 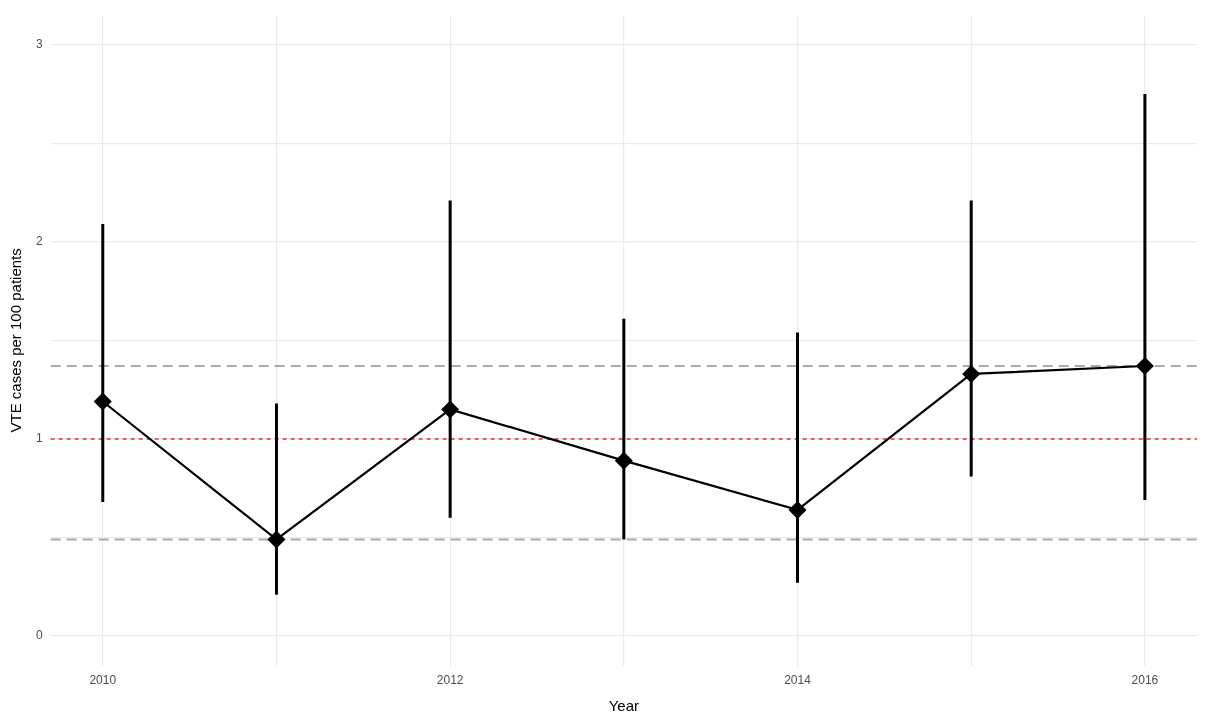 What do you see at coordinates (39, 44) in the screenshot?
I see `y-tick-label: 3` at bounding box center [39, 44].